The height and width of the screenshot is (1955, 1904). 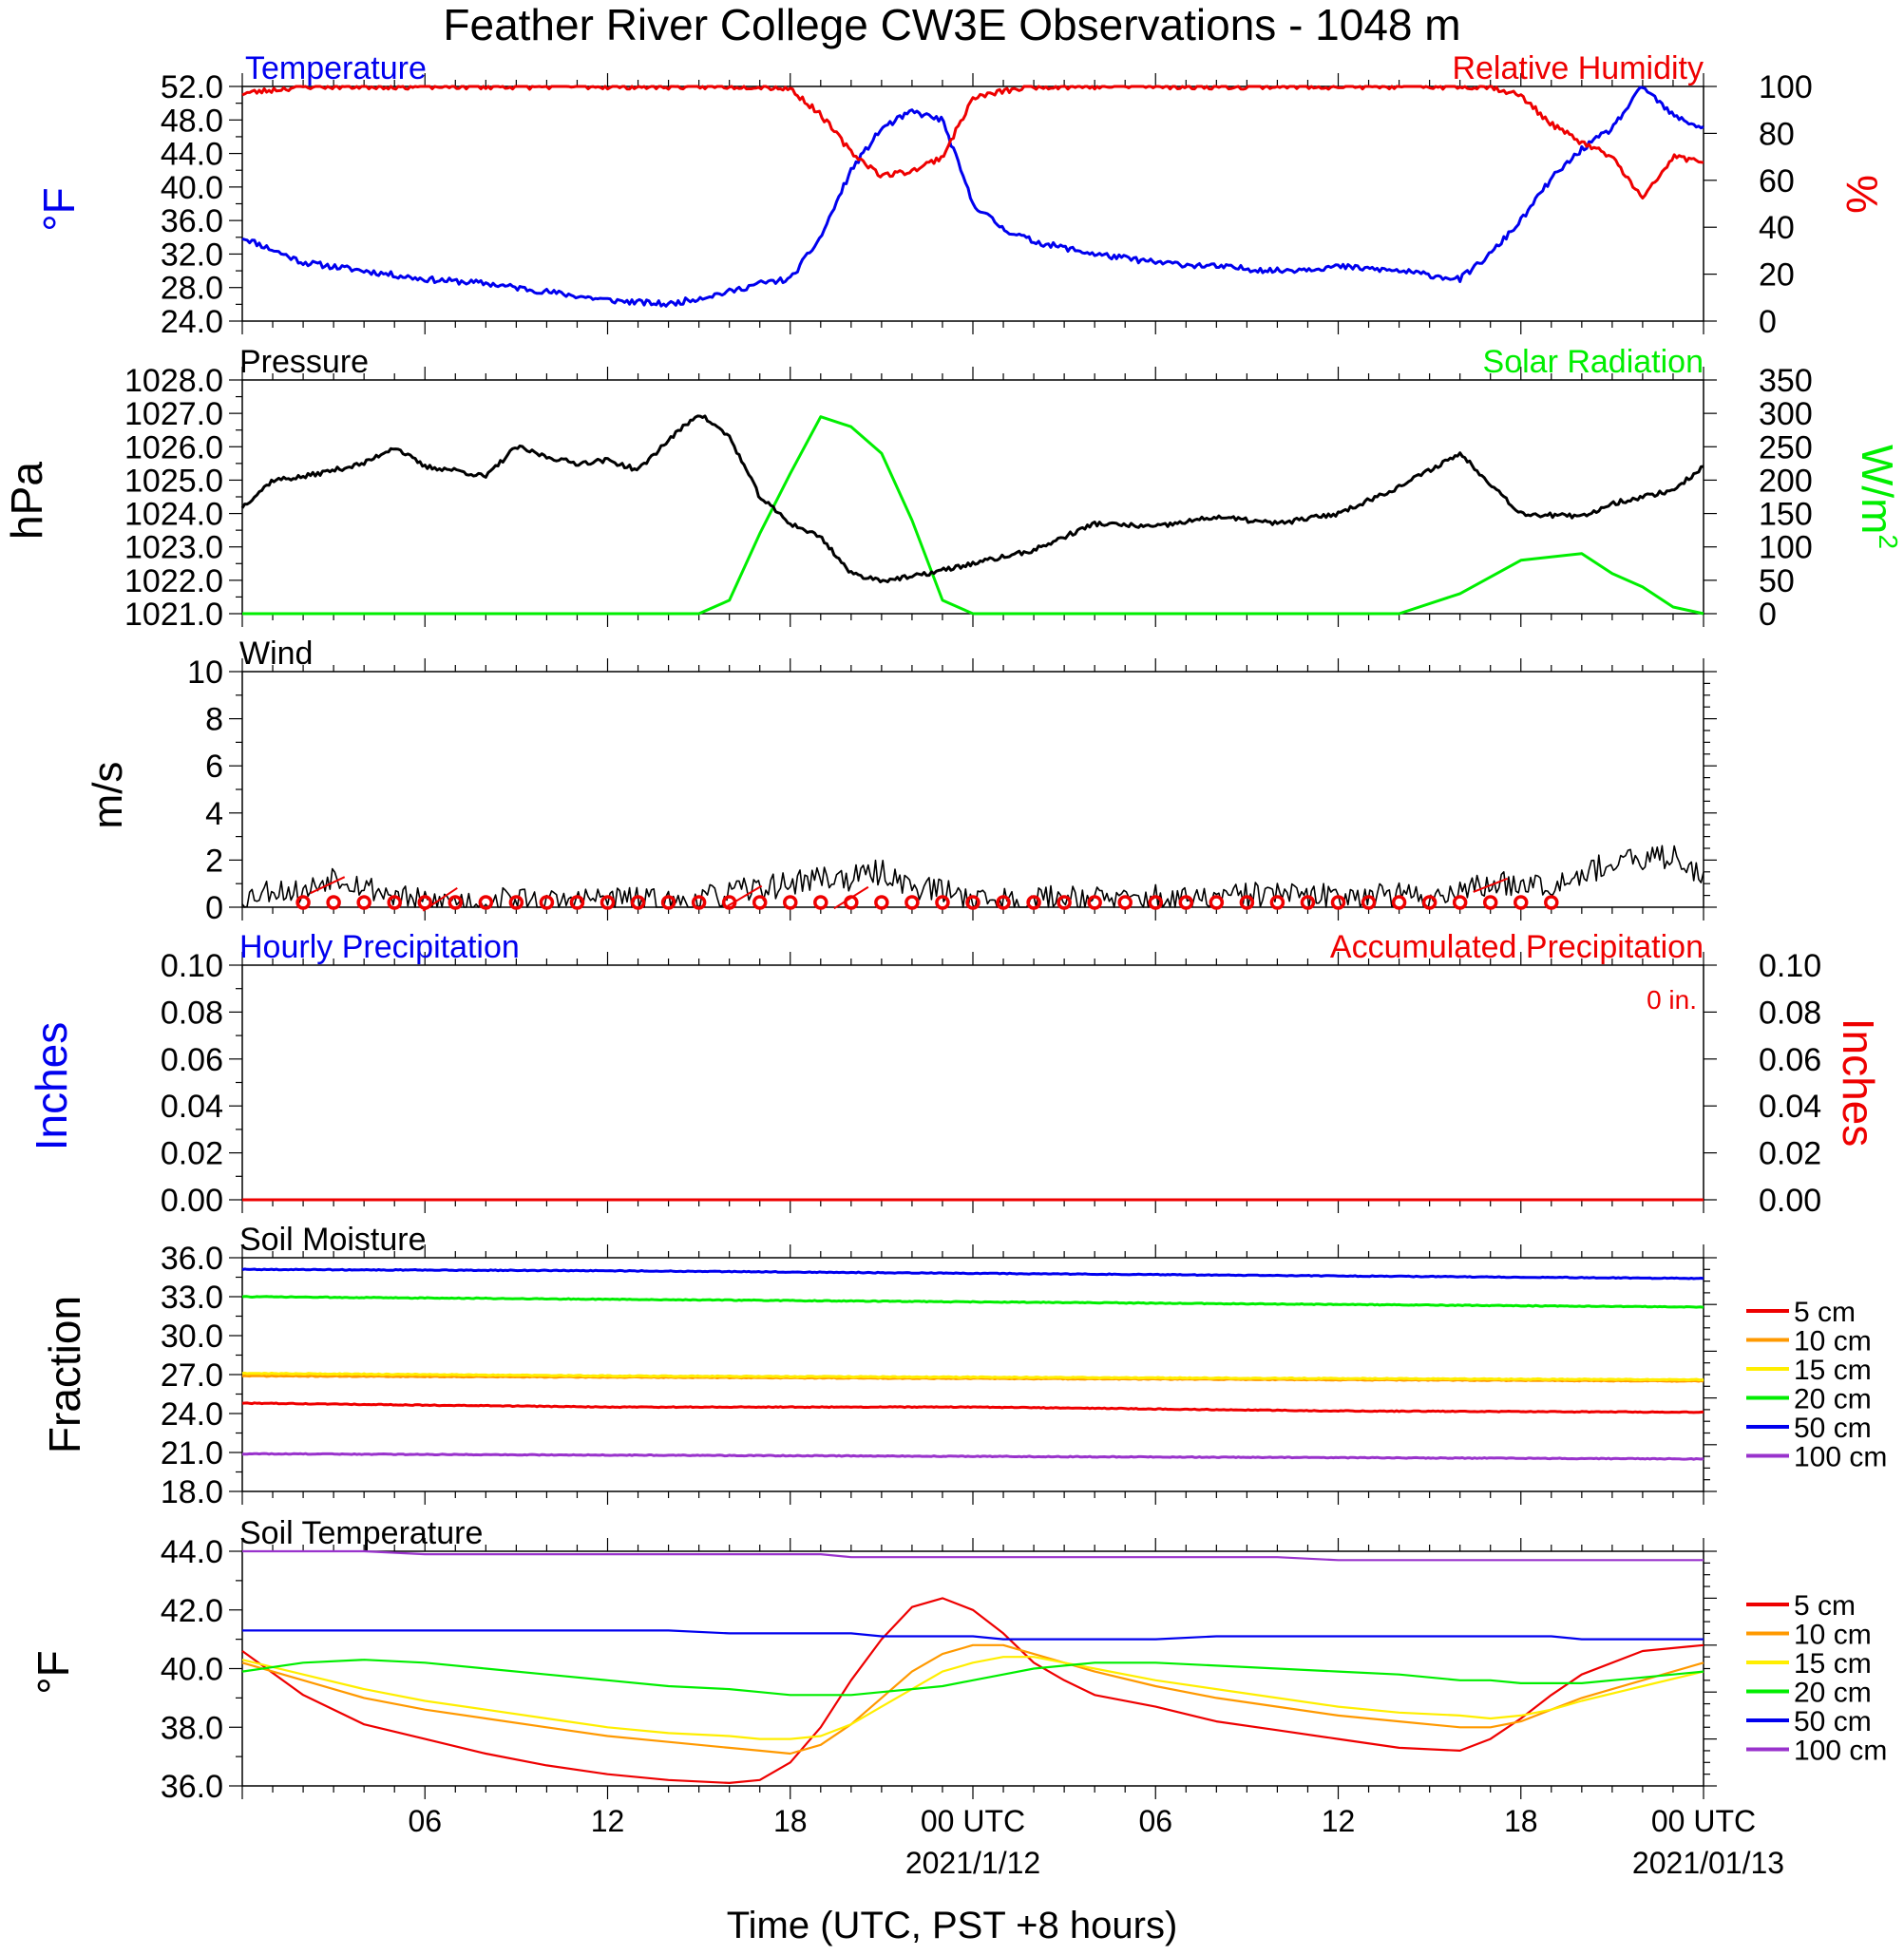 I want to click on y-right-tick-label: 0, so click(x=1768, y=615).